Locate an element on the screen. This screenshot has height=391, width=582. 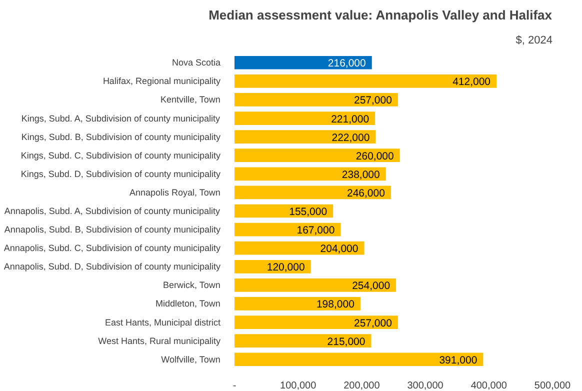
data-label: 391,000 is located at coordinates (458, 360).